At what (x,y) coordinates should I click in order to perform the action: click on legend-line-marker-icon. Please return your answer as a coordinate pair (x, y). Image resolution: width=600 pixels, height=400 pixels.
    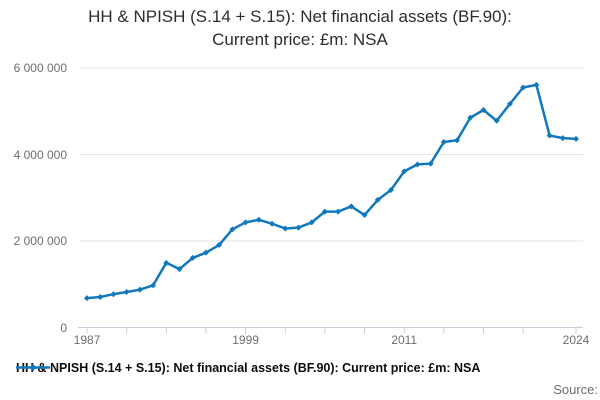
    Looking at the image, I should click on (33, 367).